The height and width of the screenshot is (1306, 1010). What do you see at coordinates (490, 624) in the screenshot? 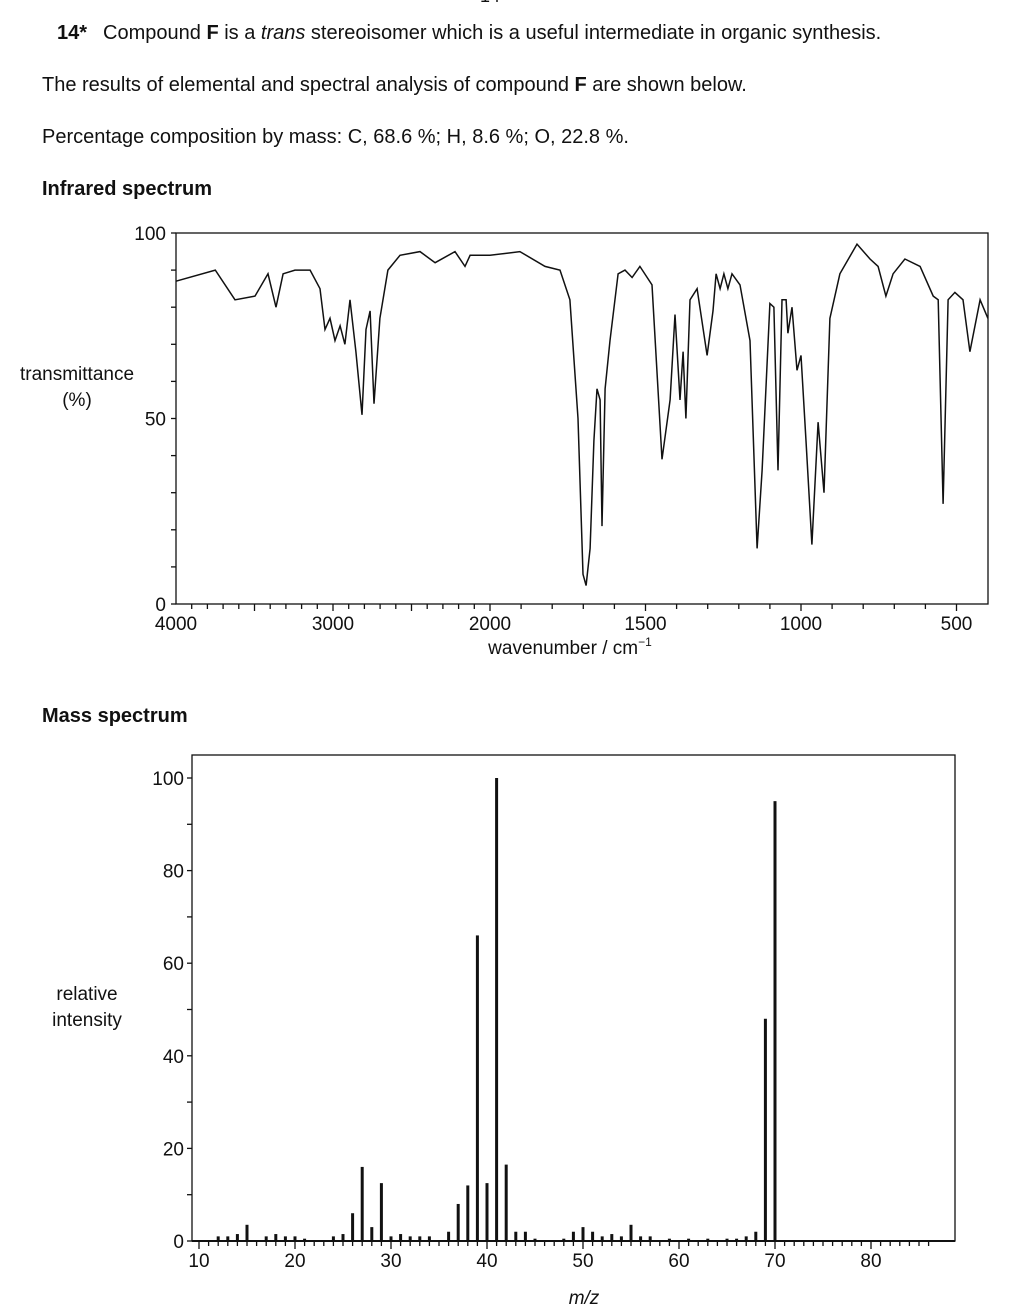
I see `ir-x-tick-label: 2000` at bounding box center [490, 624].